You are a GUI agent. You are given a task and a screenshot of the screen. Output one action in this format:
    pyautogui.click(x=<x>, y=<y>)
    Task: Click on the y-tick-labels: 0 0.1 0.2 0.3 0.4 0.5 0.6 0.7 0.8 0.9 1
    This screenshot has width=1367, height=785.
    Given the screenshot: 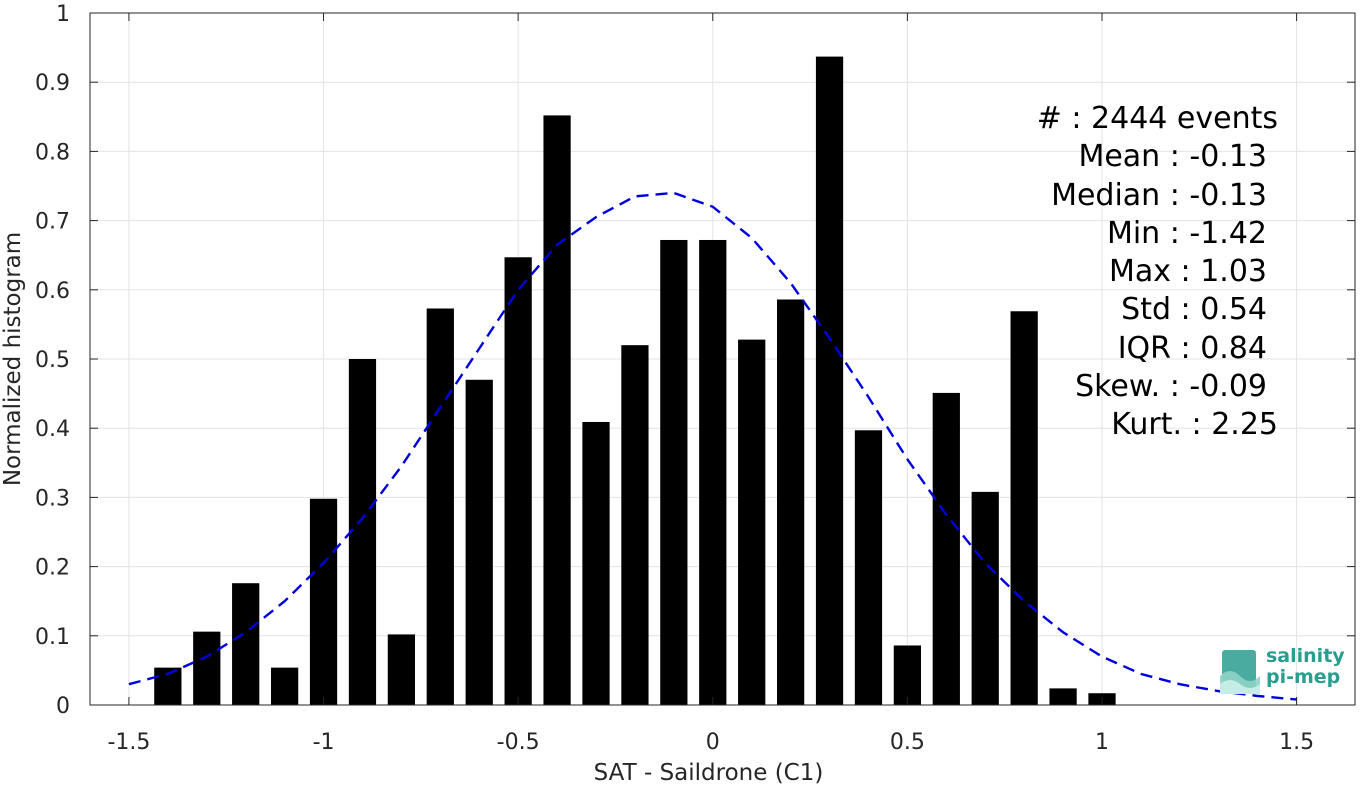 What is the action you would take?
    pyautogui.click(x=52, y=360)
    